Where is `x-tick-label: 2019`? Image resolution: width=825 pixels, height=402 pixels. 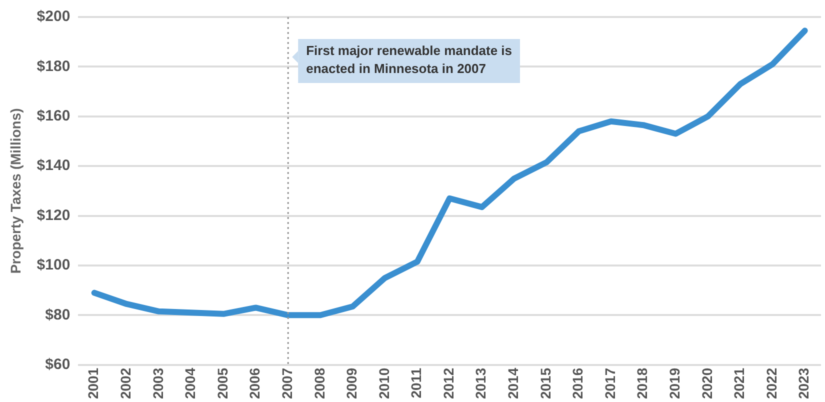
x-tick-label: 2019 is located at coordinates (674, 384).